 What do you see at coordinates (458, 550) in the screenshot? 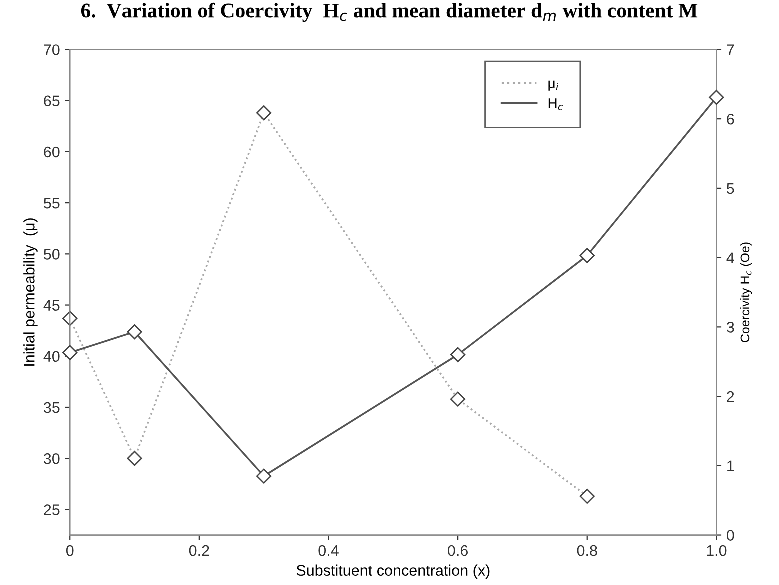
I see `x-tick-label: 0.6` at bounding box center [458, 550].